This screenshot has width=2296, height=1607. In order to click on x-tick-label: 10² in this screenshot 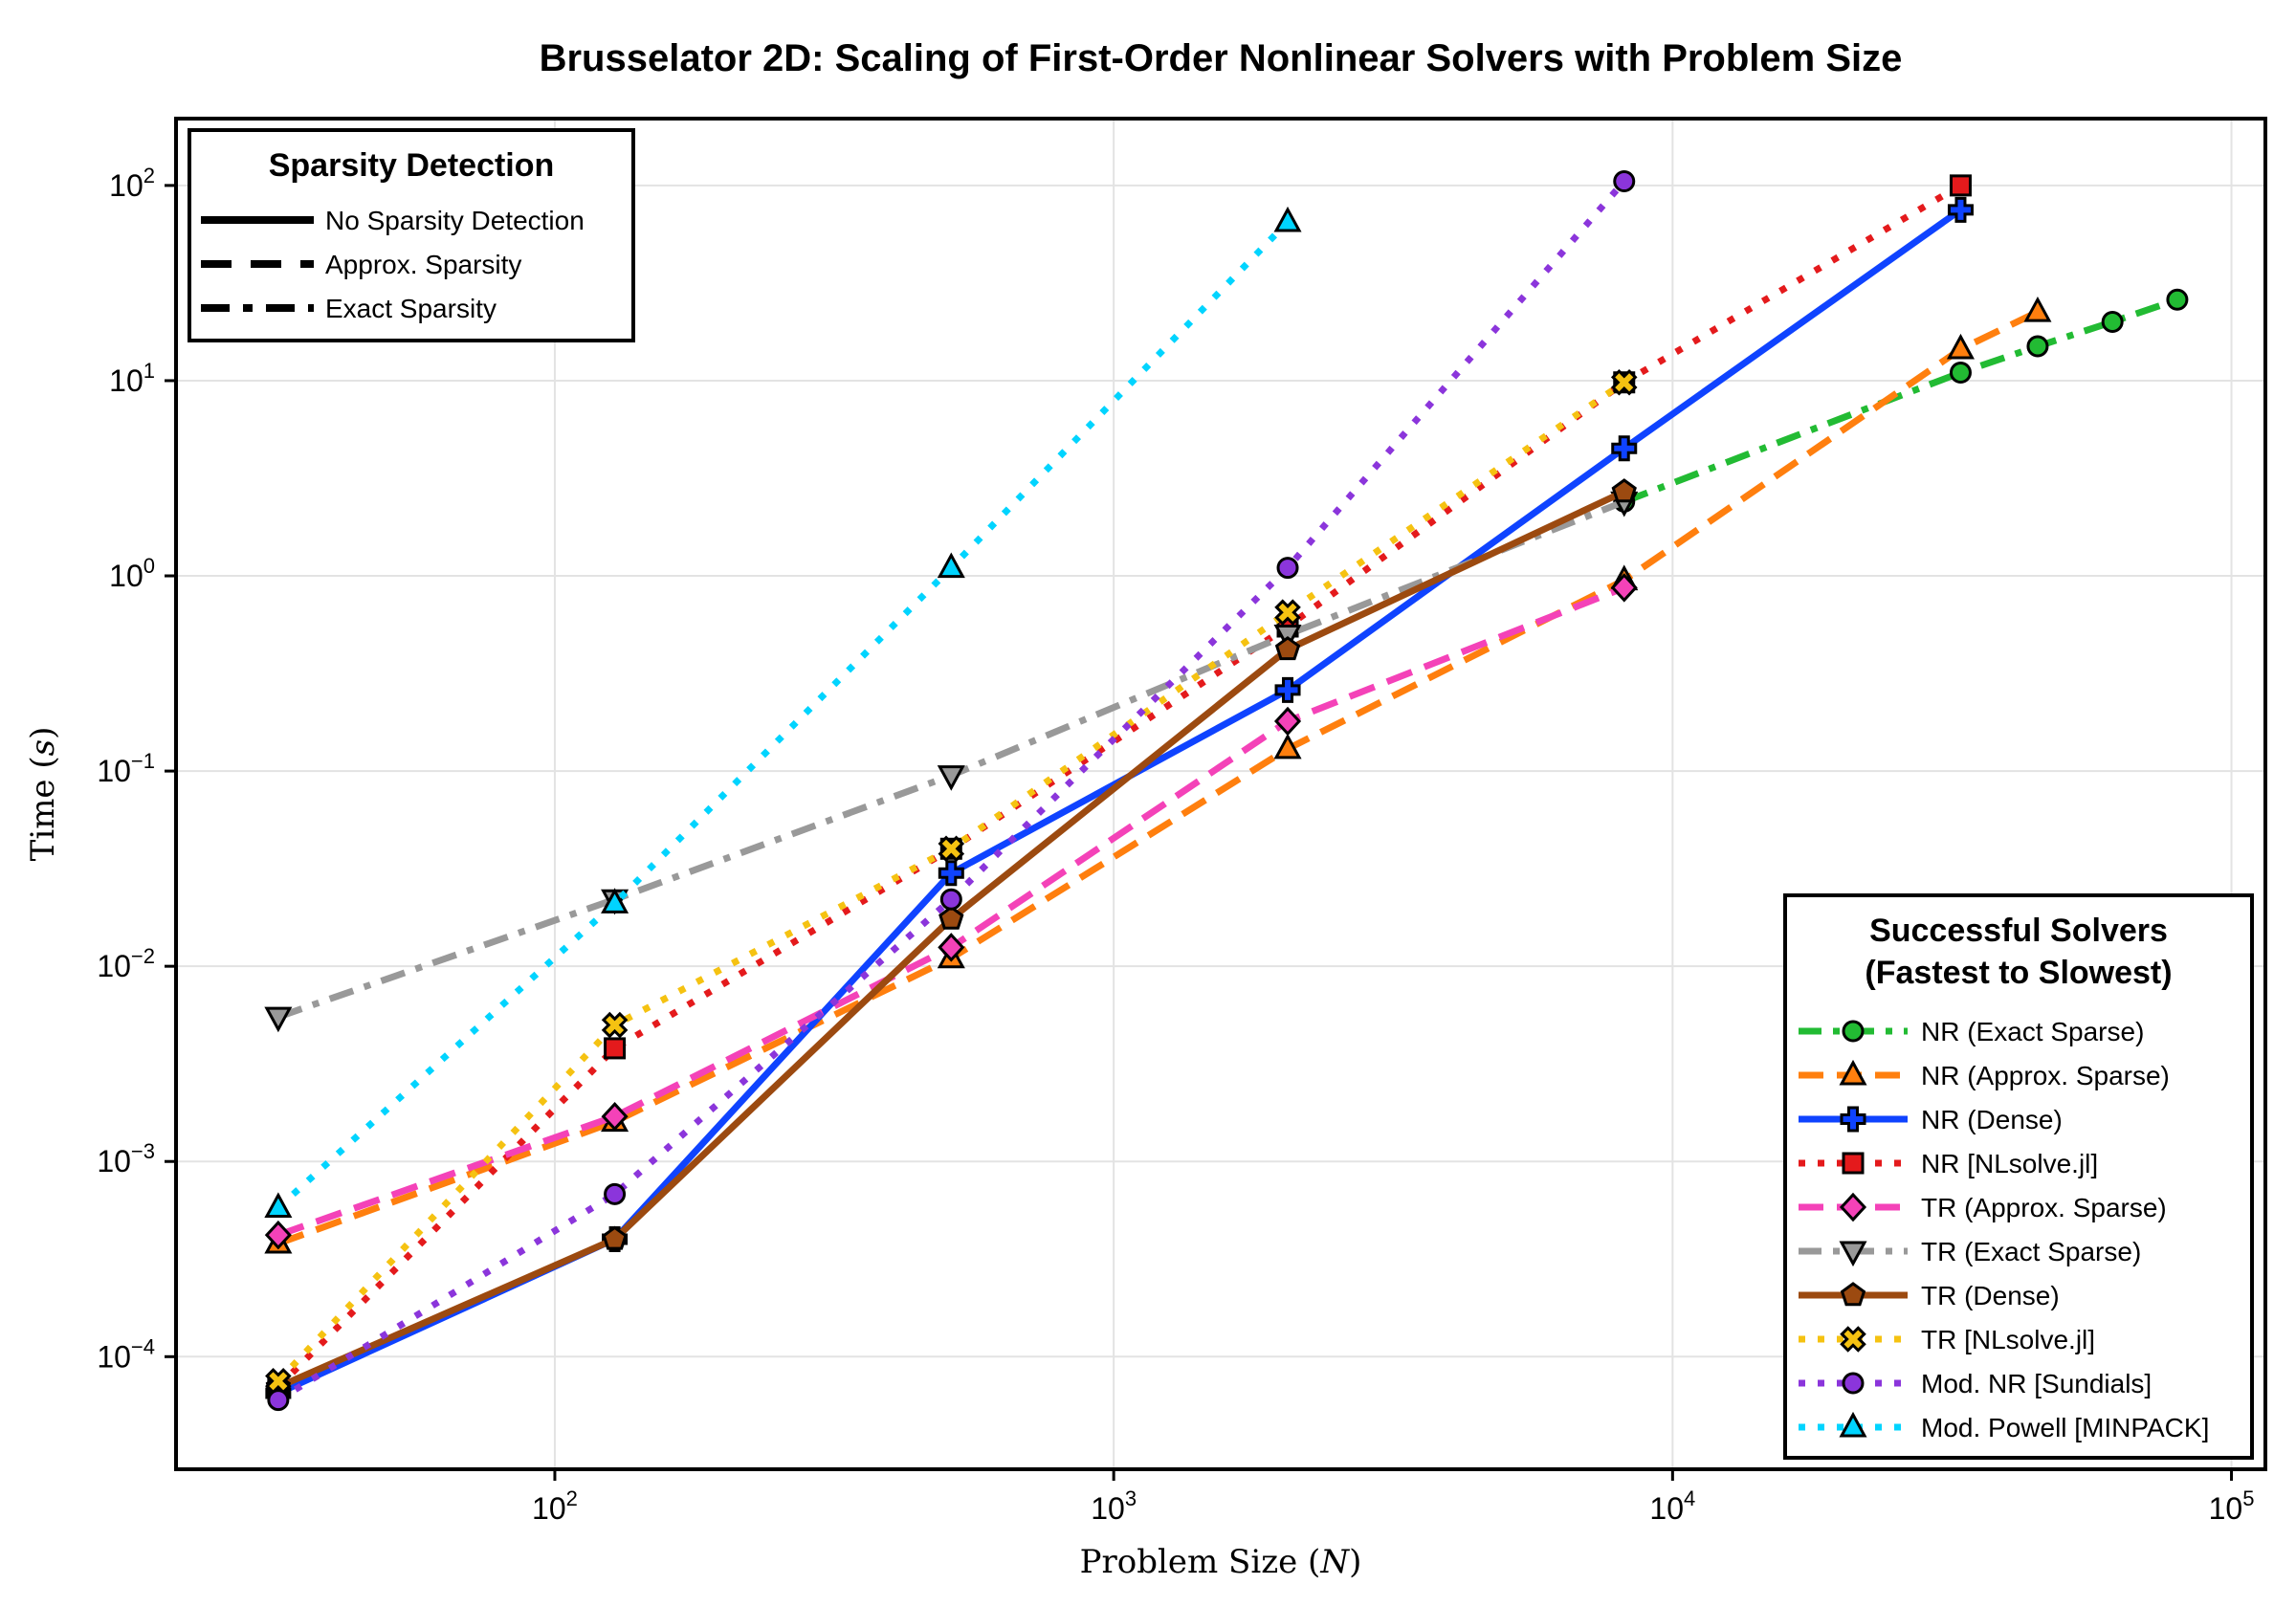, I will do `click(555, 1506)`.